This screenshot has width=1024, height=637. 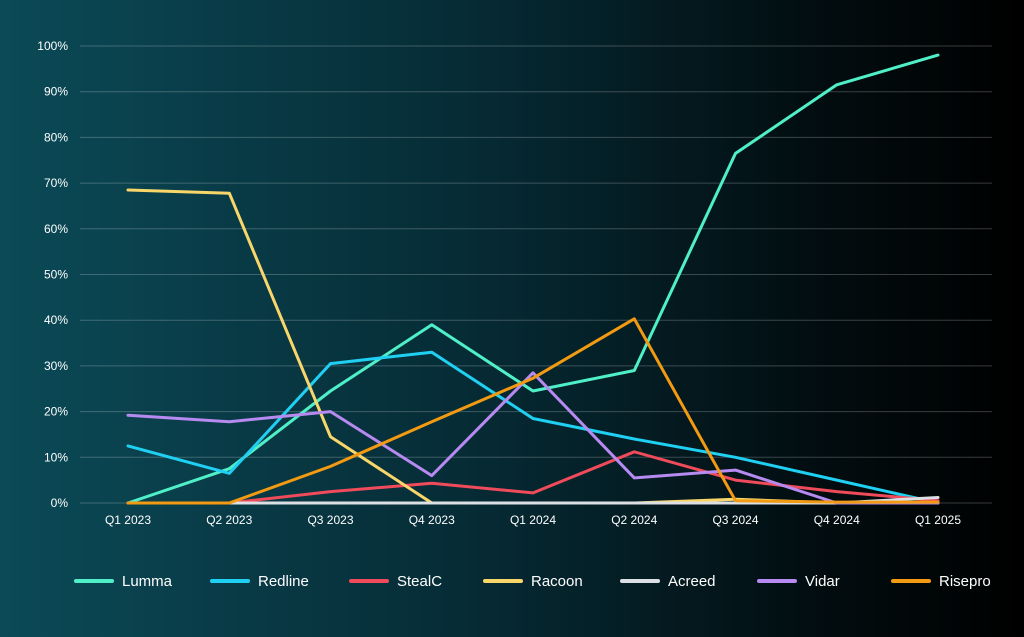 I want to click on x-tick-label: Q1 2024, so click(x=533, y=520).